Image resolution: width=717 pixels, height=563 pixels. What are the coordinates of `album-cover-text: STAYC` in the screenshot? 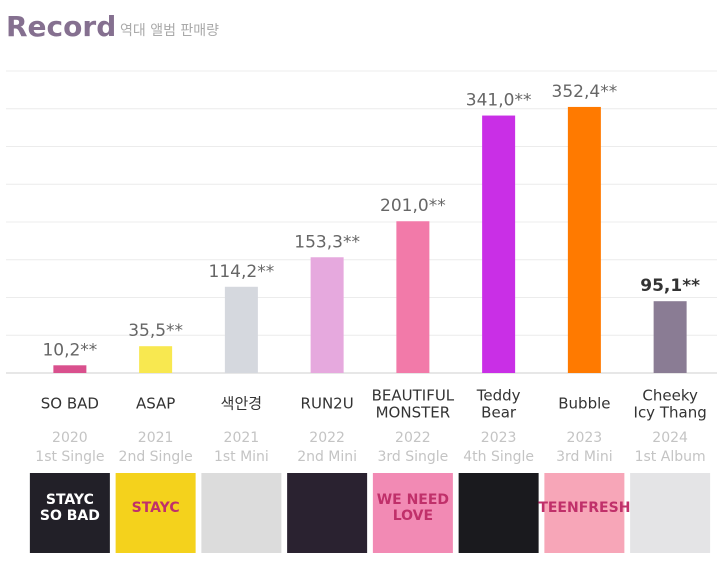 It's located at (156, 508).